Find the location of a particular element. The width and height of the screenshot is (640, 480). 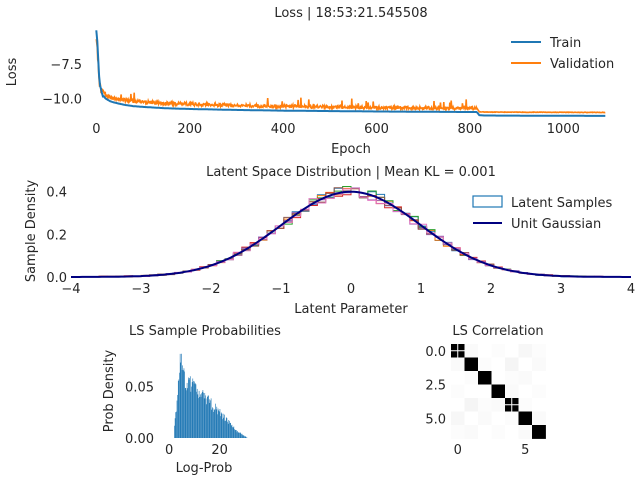

latent-x-tick-4: 0 is located at coordinates (351, 289).